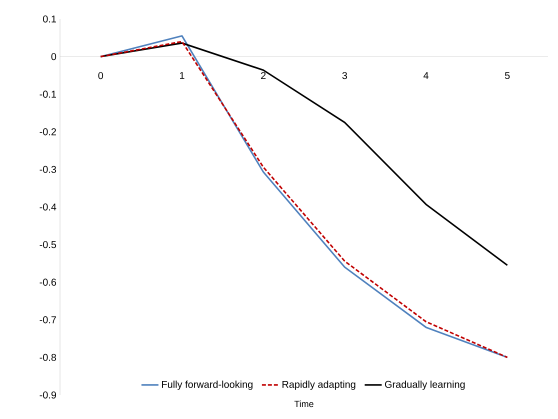 This screenshot has height=419, width=558. What do you see at coordinates (425, 385) in the screenshot?
I see `legend-label: Gradually learning` at bounding box center [425, 385].